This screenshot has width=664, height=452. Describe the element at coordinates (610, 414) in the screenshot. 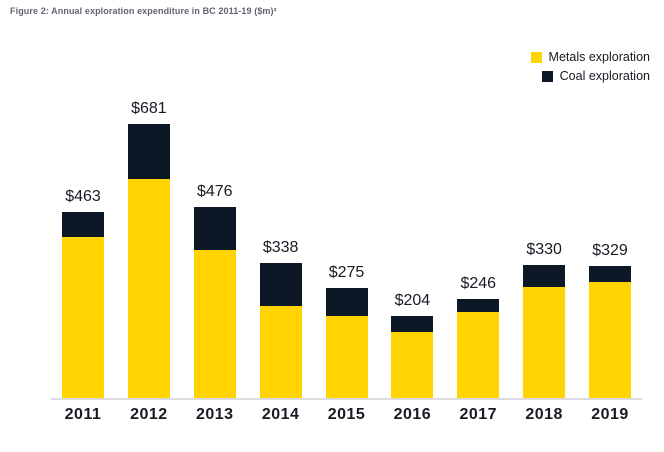

I see `x-axis-label-2019: 2019` at that location.